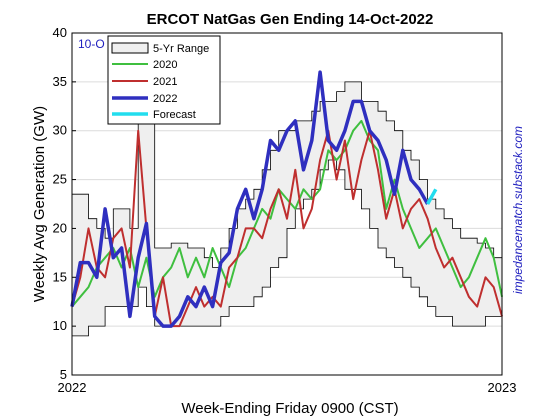  I want to click on legend-label-2022: 2022, so click(165, 99).